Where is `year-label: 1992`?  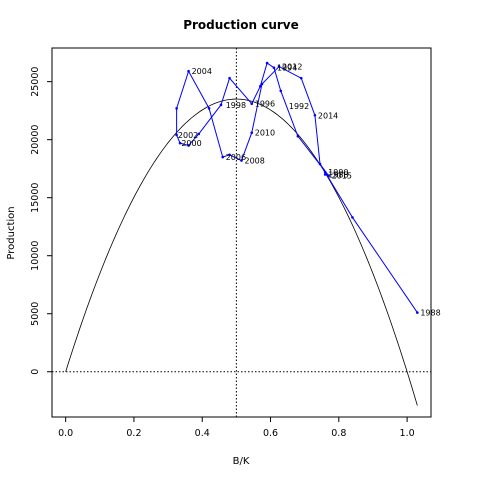 year-label: 1992 is located at coordinates (299, 106).